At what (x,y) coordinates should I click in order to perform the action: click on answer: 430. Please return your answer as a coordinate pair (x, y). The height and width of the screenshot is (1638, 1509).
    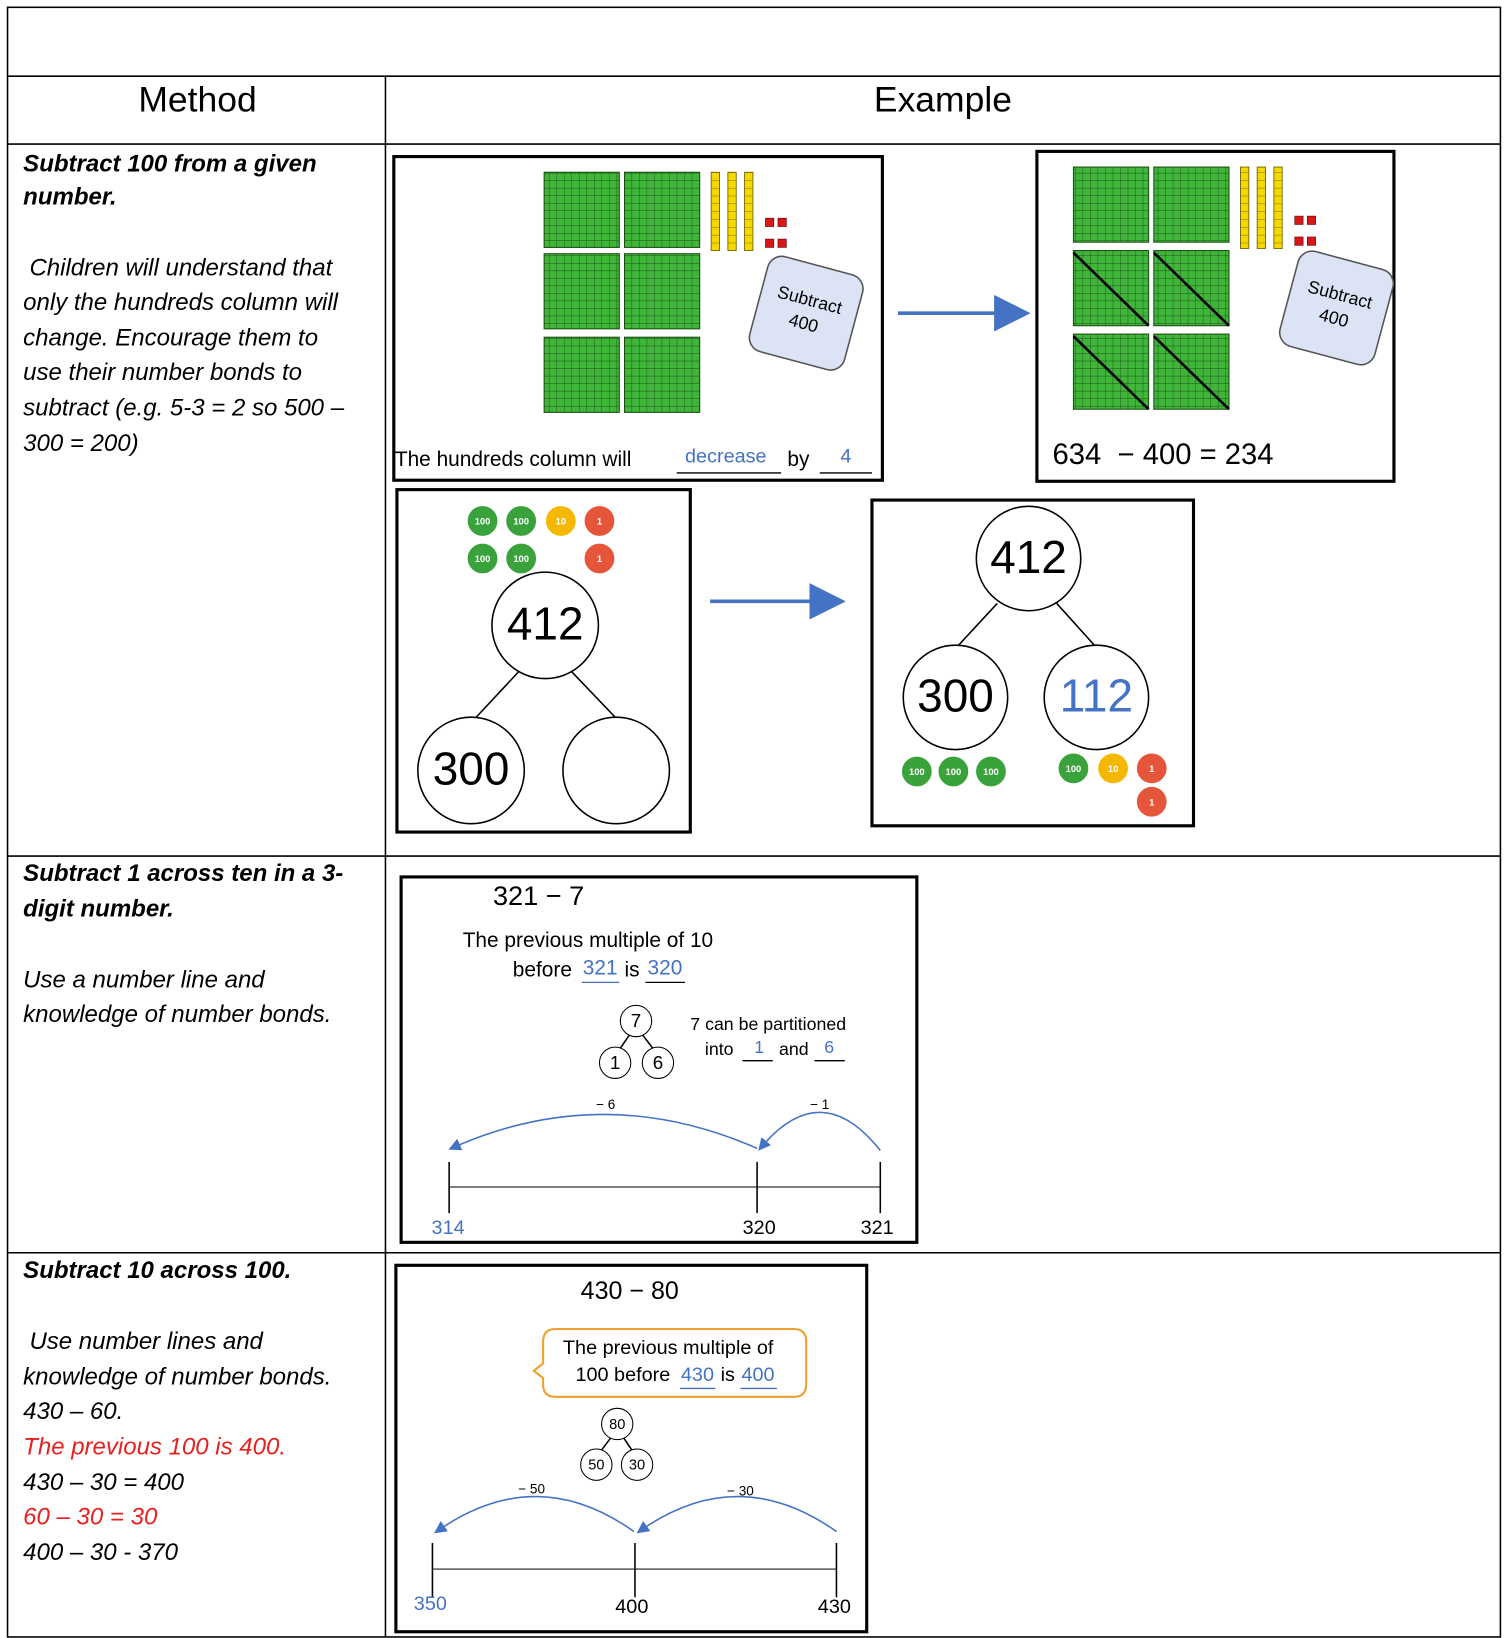
    Looking at the image, I should click on (697, 1375).